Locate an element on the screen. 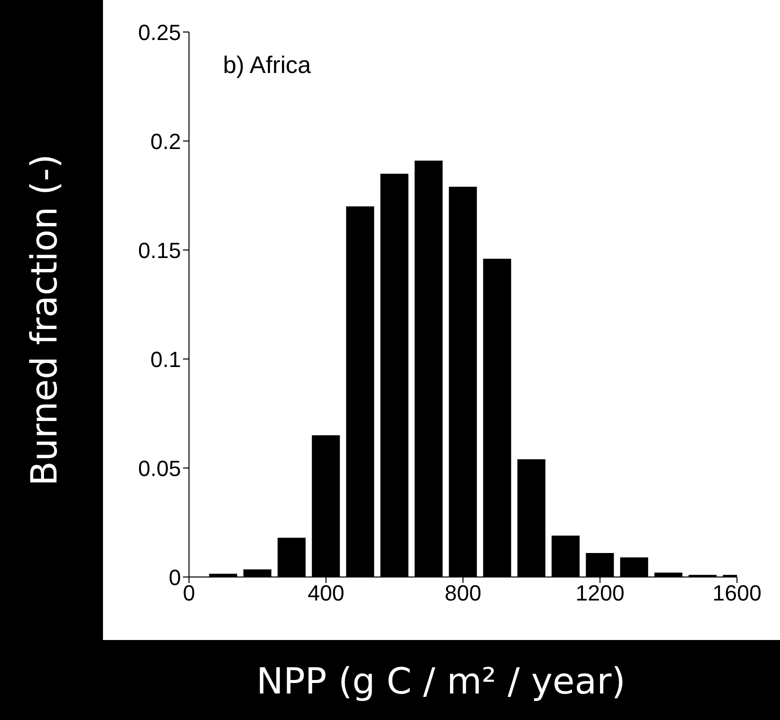 The height and width of the screenshot is (720, 780). x-tick-label: 400 is located at coordinates (326, 593).